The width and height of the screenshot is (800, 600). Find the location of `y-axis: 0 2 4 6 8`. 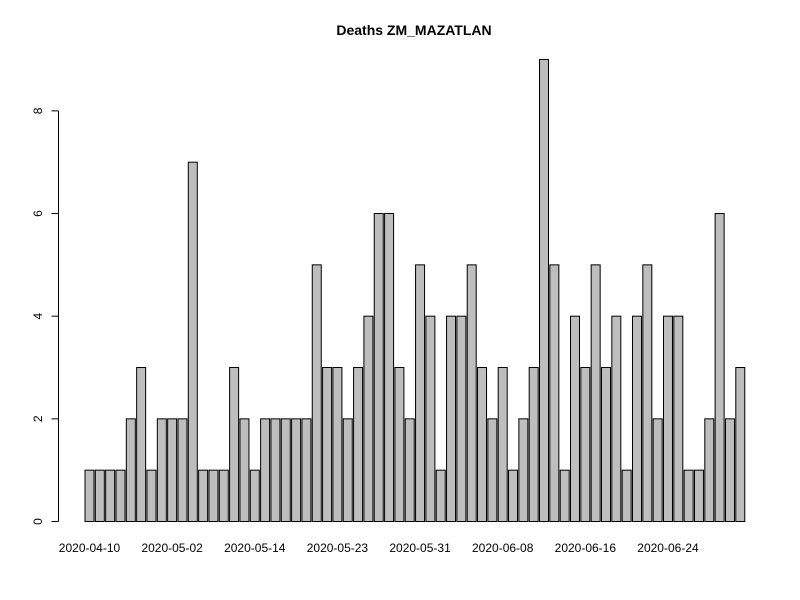

y-axis: 0 2 4 6 8 is located at coordinates (45, 316).